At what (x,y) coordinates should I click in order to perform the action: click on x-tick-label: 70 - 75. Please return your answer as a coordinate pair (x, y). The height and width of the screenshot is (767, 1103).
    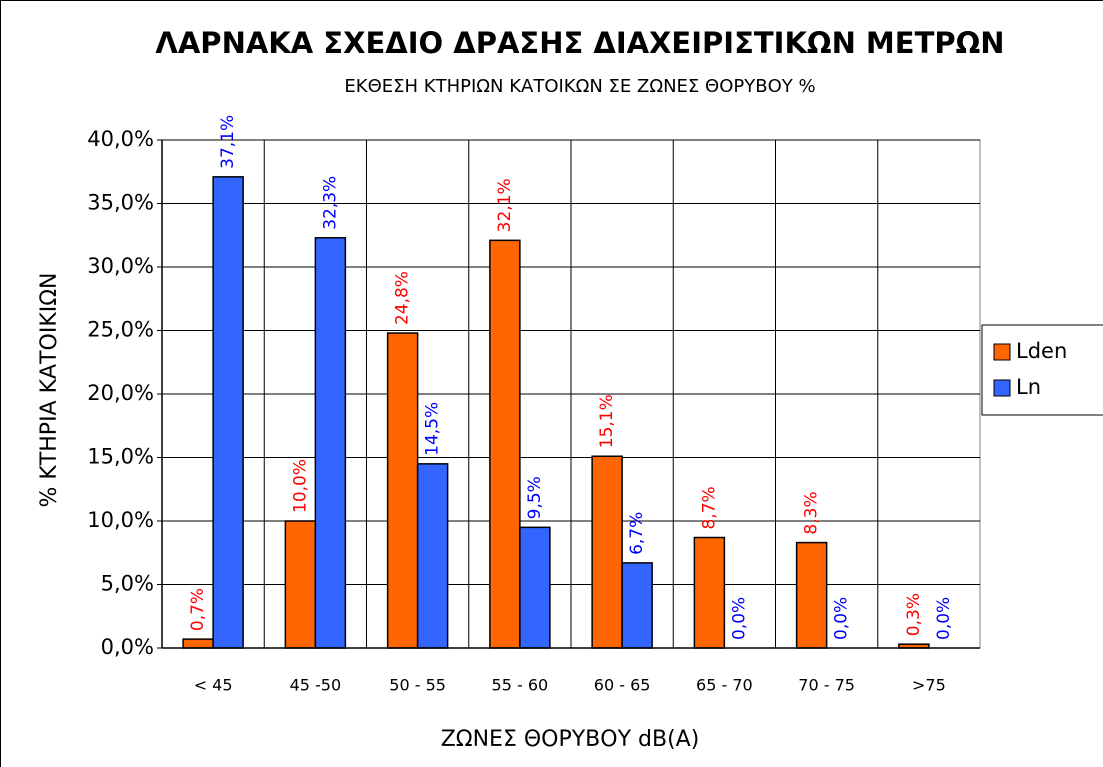
    Looking at the image, I should click on (826, 685).